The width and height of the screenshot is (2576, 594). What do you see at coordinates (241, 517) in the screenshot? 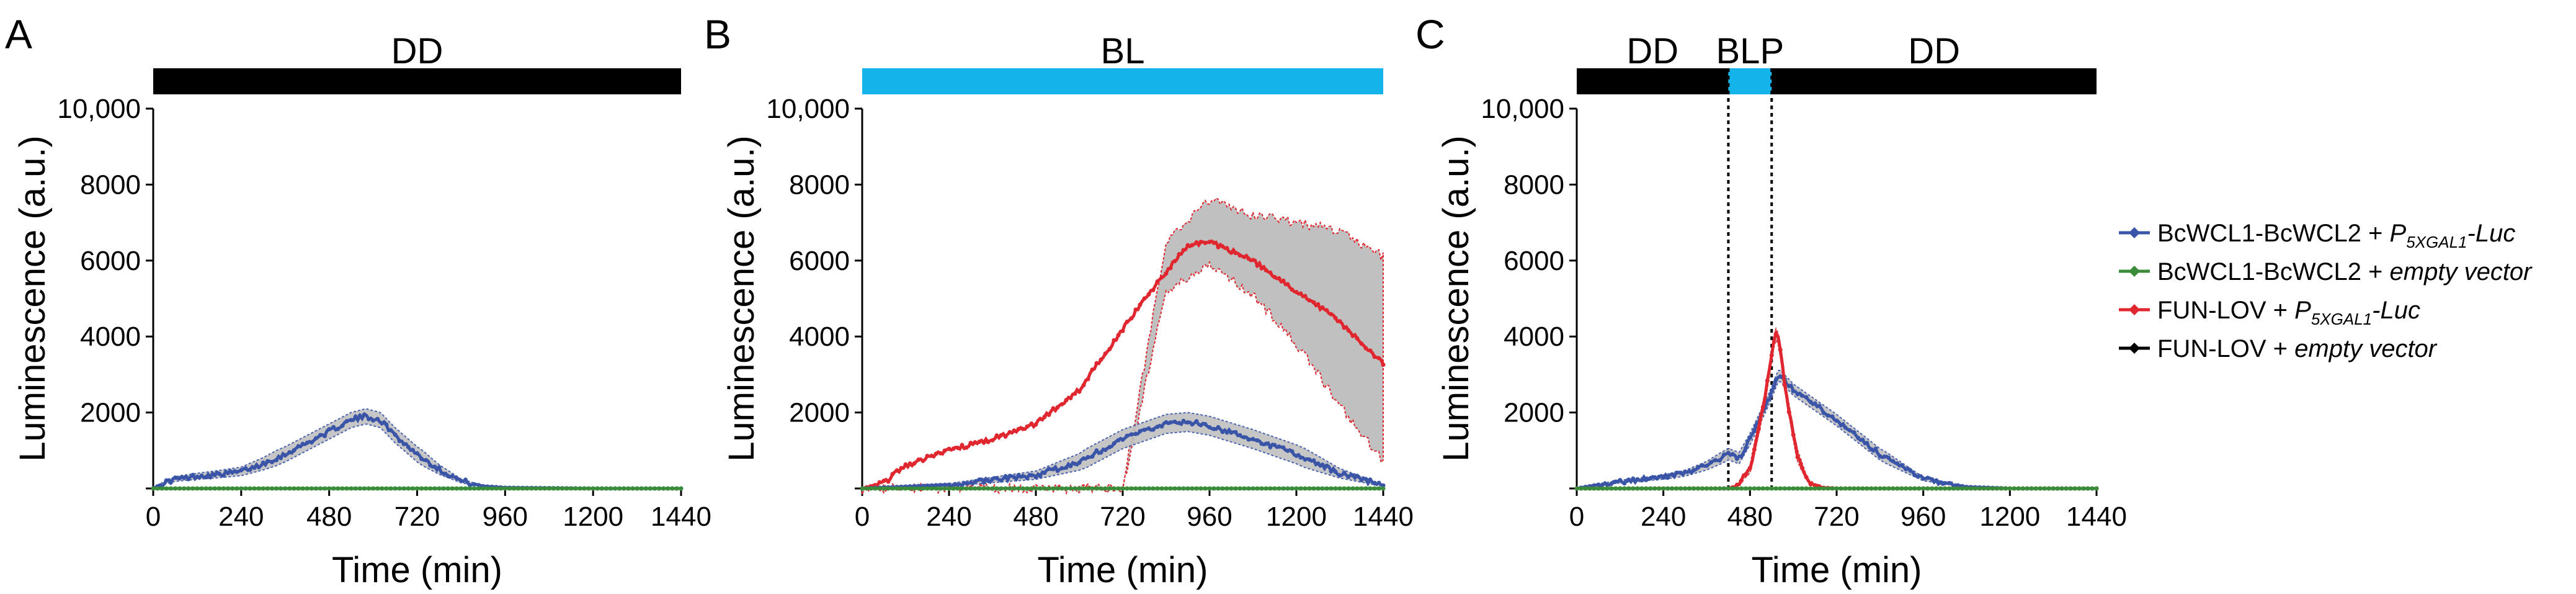
I see `x-tick-label: 240` at bounding box center [241, 517].